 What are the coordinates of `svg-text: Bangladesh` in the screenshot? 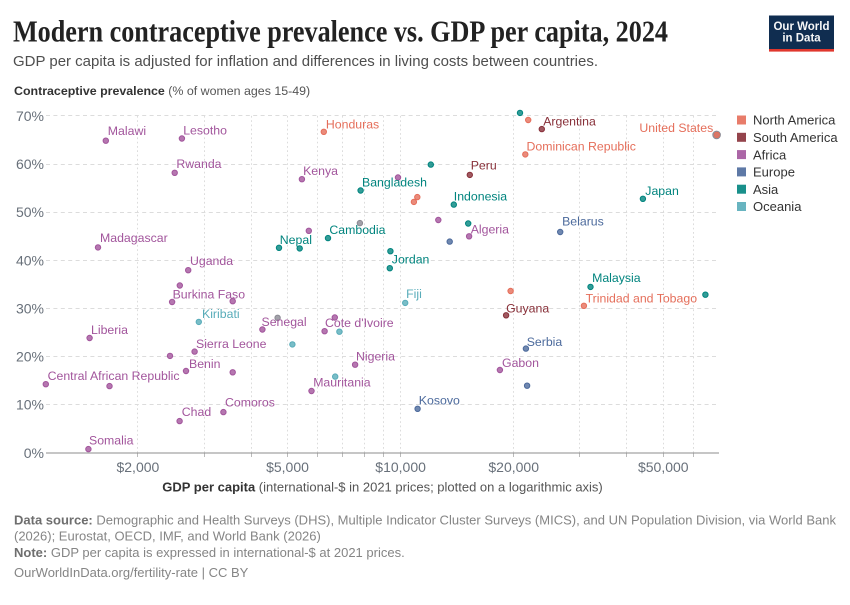 It's located at (394, 183).